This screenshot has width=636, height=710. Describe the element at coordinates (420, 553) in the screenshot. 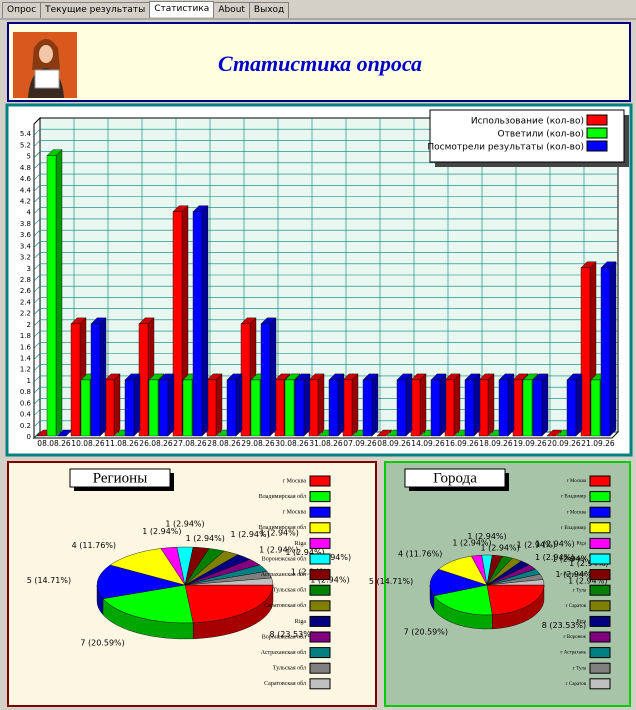

I see `pie-value-label: 4 (11.76%)` at that location.